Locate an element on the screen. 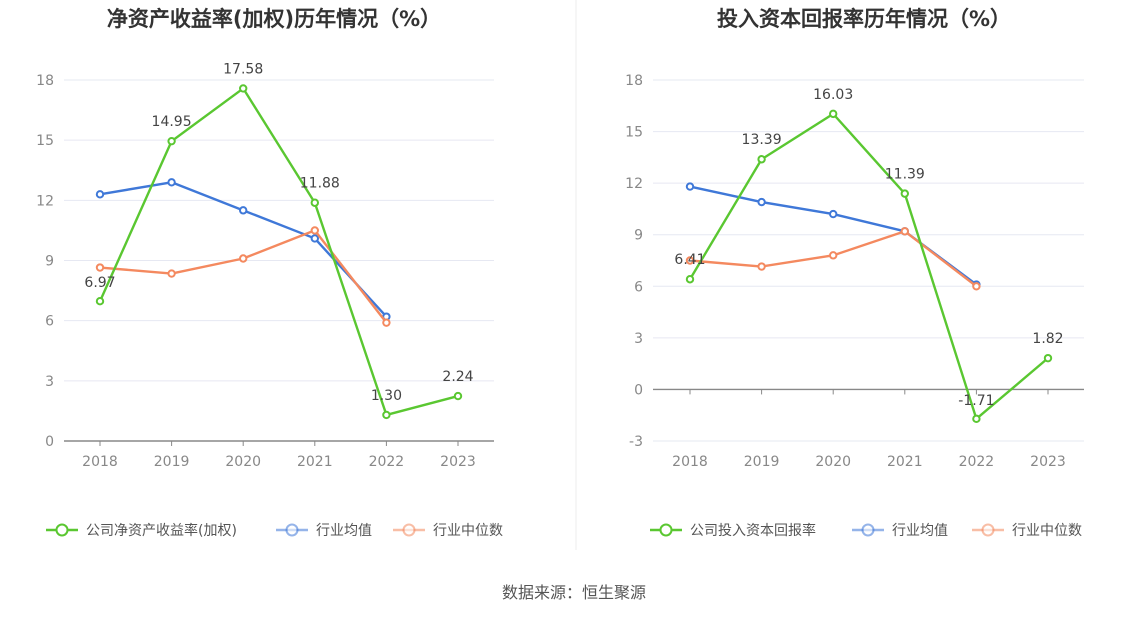 Image resolution: width=1148 pixels, height=619 pixels. data-label: 6.41 is located at coordinates (689, 260).